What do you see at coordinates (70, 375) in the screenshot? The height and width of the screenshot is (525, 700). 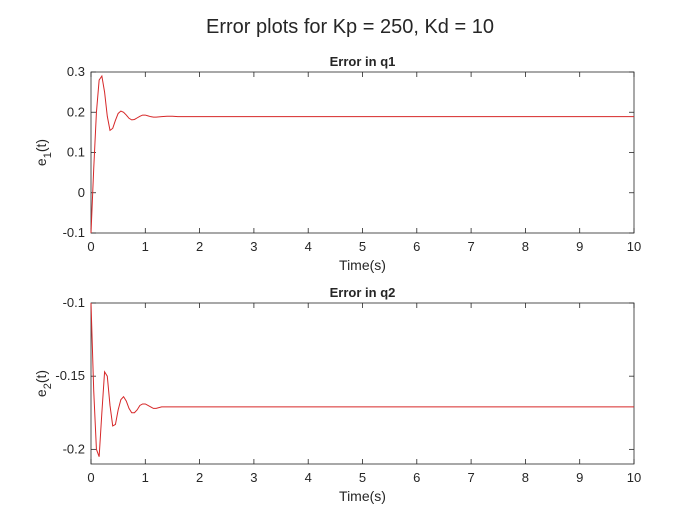 I see `y-tick-label: -0.15` at bounding box center [70, 375].